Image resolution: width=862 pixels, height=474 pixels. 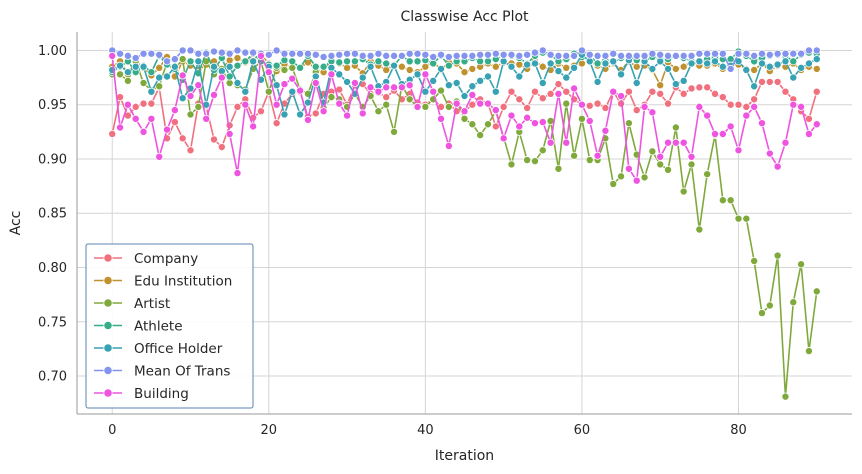 What do you see at coordinates (52, 377) in the screenshot?
I see `y-tick-label-0: 0.70` at bounding box center [52, 377].